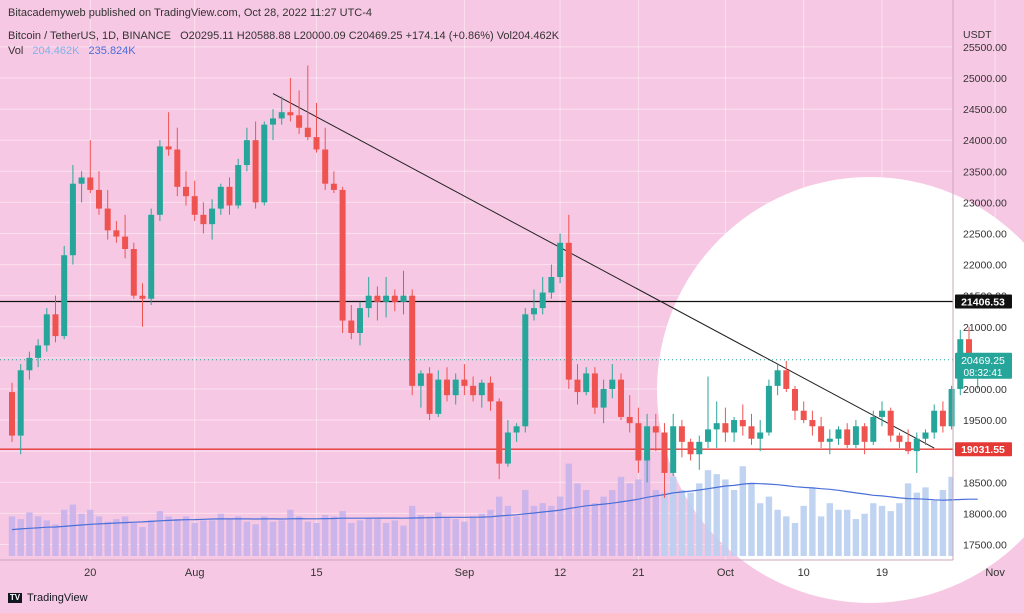  What do you see at coordinates (544, 573) in the screenshot?
I see `time-axis: 20 Aug 15 Sep 12 21 Oct 10 19 Nov` at bounding box center [544, 573].